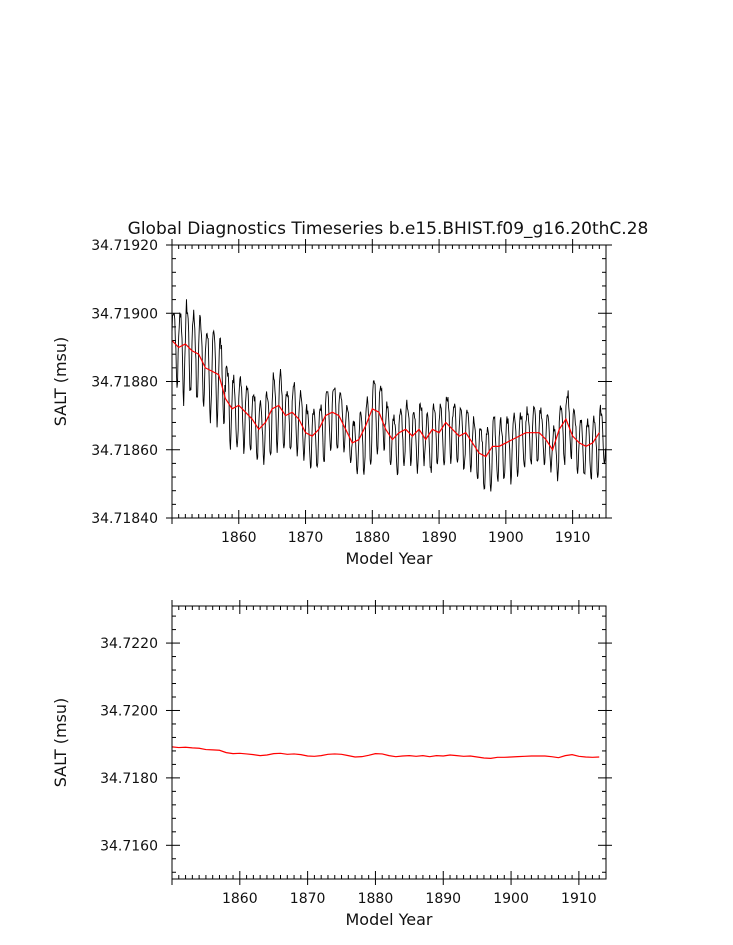 The width and height of the screenshot is (733, 945). I want to click on bottom-panel-annual-series, so click(385, 752).